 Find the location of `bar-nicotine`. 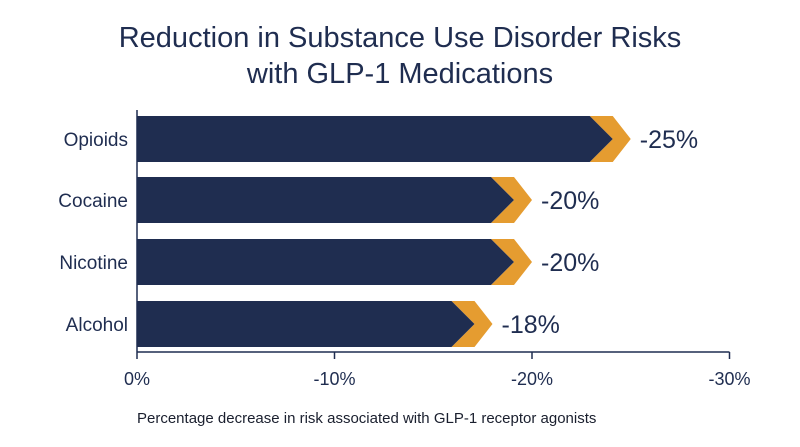

bar-nicotine is located at coordinates (325, 262).